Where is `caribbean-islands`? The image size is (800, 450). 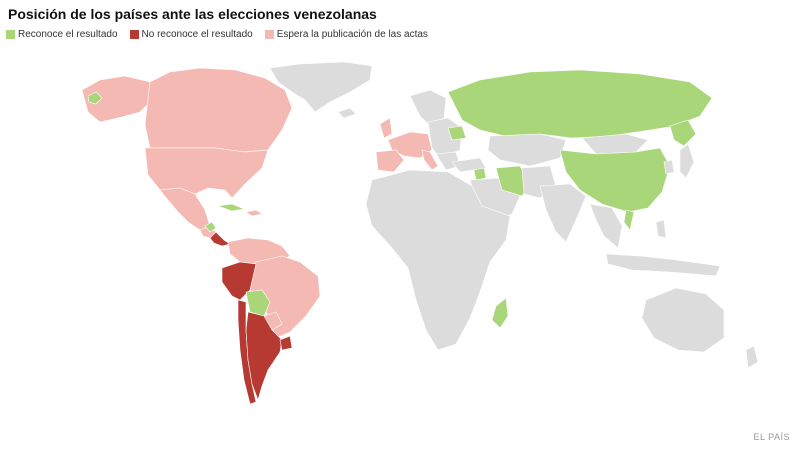 caribbean-islands is located at coordinates (254, 213).